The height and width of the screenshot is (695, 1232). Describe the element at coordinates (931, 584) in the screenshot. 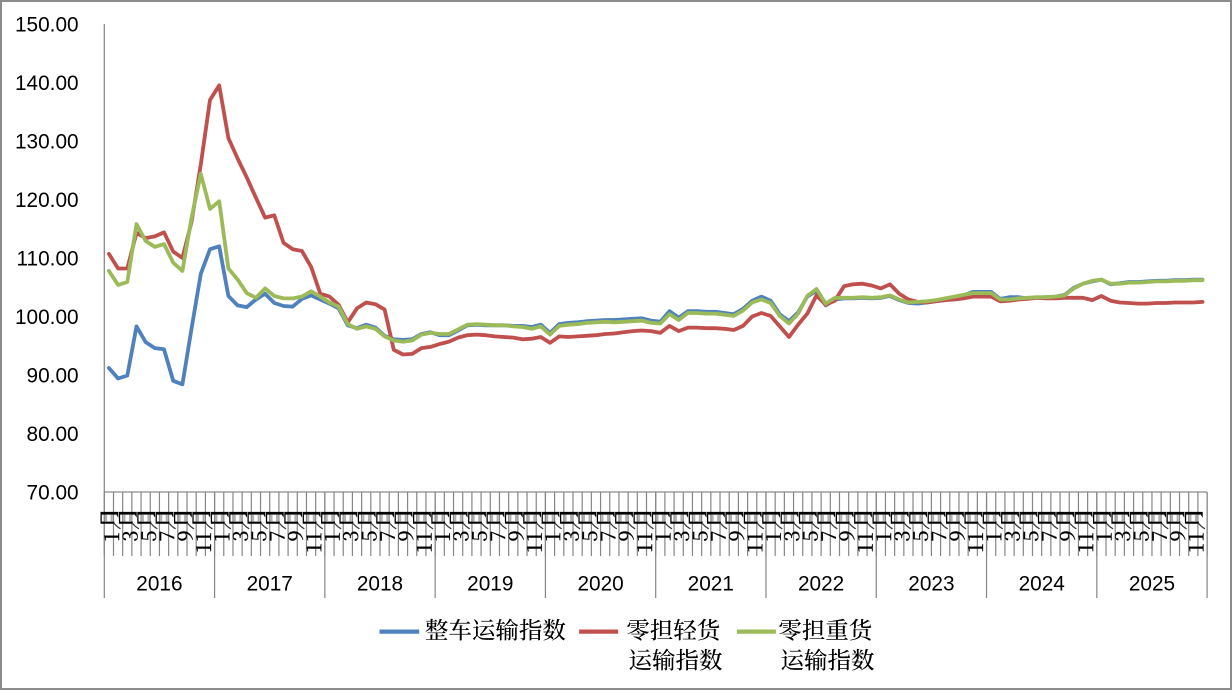

I see `svg-text: 2023` at that location.